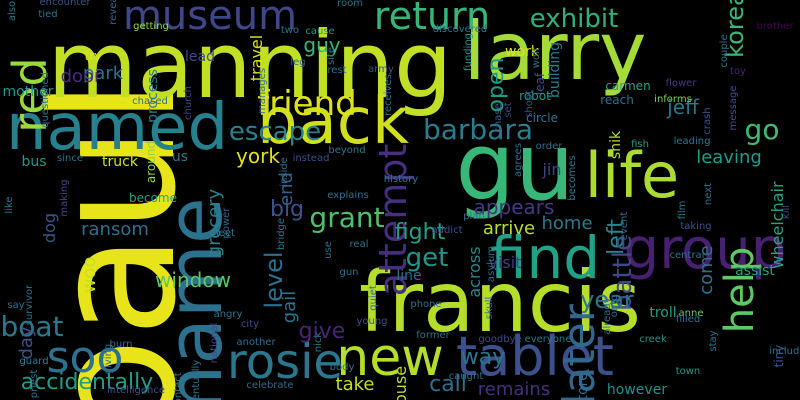 The image size is (800, 400). What do you see at coordinates (614, 306) in the screenshot?
I see `cloud-word: onto` at bounding box center [614, 306].